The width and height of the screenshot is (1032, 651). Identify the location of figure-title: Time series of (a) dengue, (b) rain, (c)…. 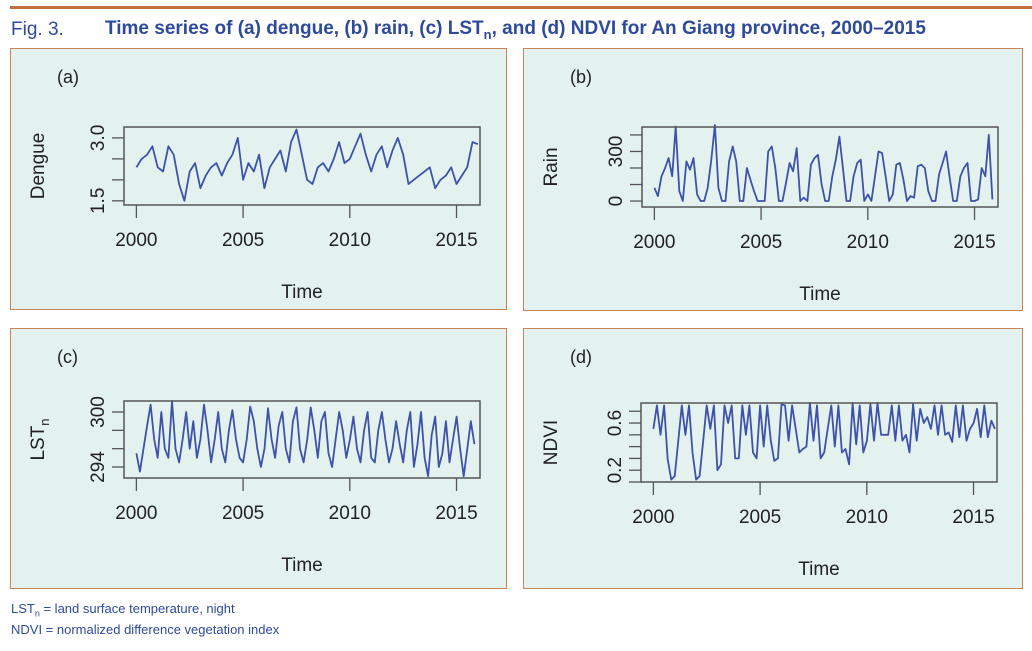
(515, 30).